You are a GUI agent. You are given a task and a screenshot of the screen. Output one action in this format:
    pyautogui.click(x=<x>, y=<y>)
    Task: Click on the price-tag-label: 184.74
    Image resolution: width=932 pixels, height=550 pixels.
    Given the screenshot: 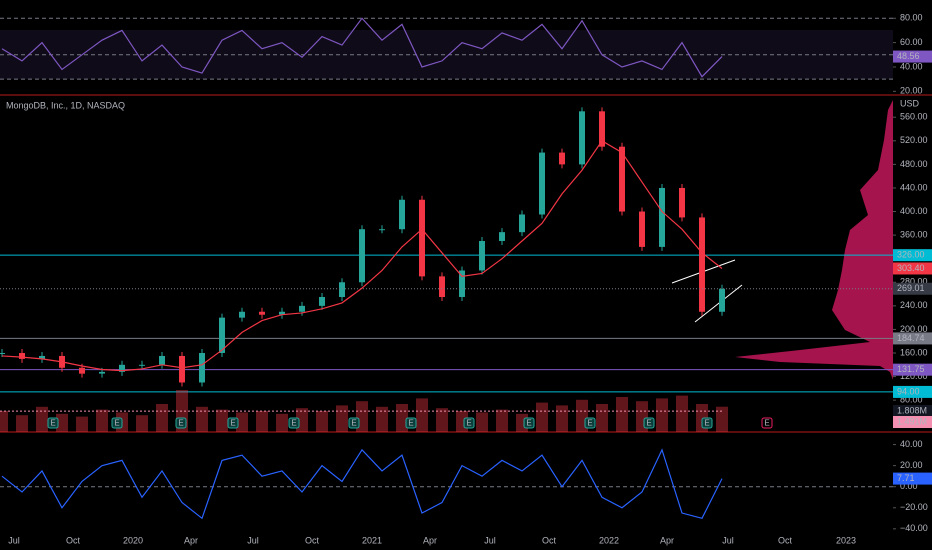 What is the action you would take?
    pyautogui.click(x=911, y=338)
    